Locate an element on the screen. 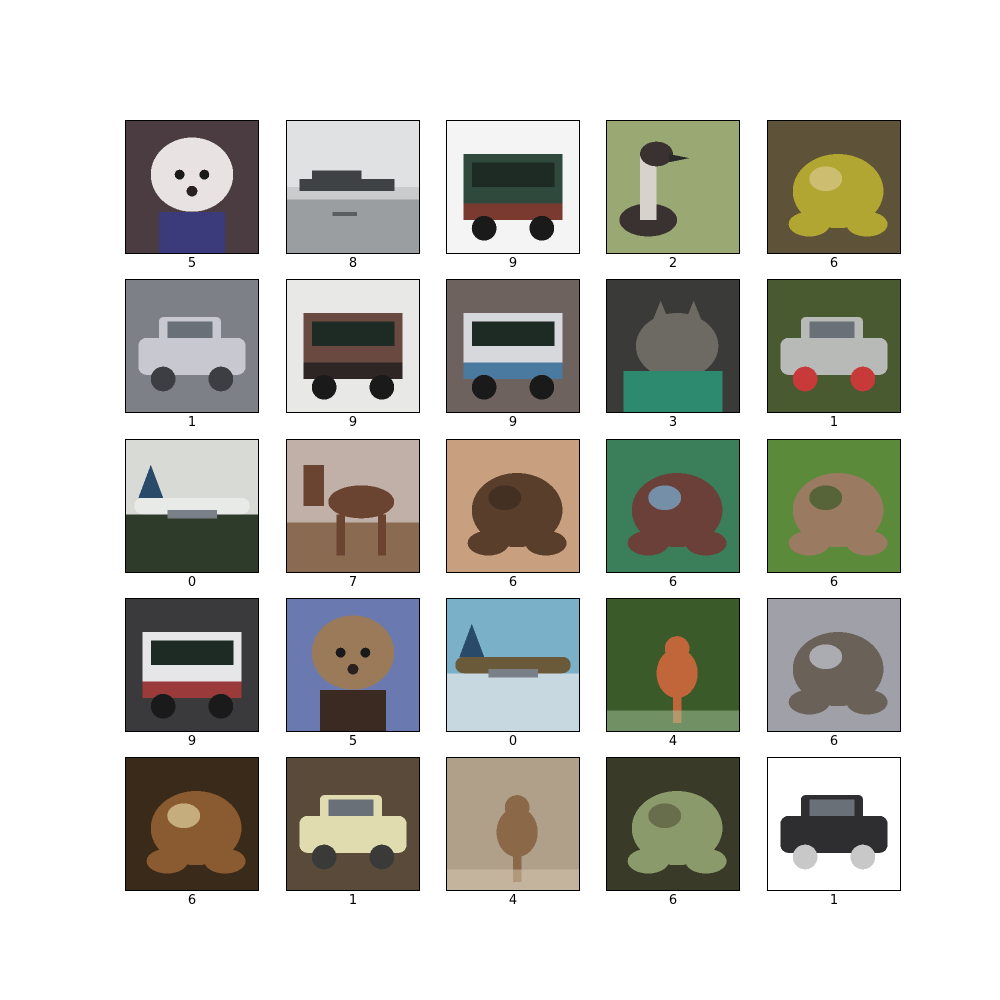 The width and height of the screenshot is (1000, 1000). airplane-photo is located at coordinates (513, 665).